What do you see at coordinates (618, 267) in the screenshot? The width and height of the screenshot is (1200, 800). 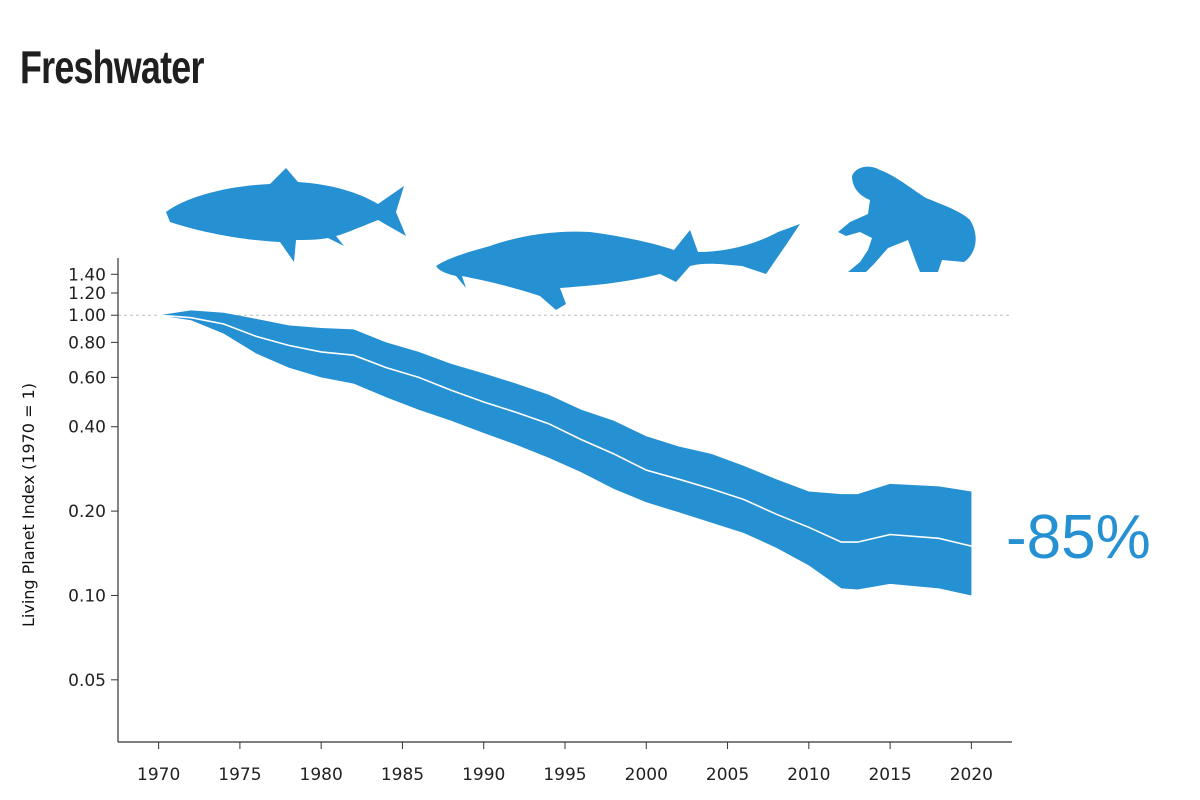 I see `sturgeon-icon` at bounding box center [618, 267].